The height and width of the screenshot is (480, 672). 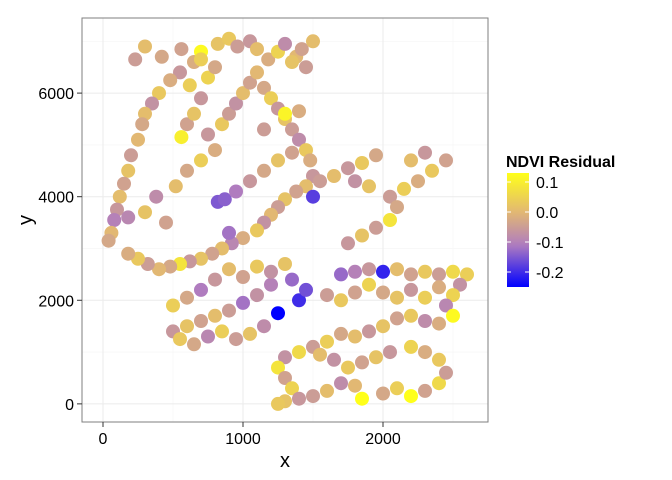 What do you see at coordinates (60, 250) in the screenshot?
I see `y-axis-ticks: 0 2000 4000 6000` at bounding box center [60, 250].